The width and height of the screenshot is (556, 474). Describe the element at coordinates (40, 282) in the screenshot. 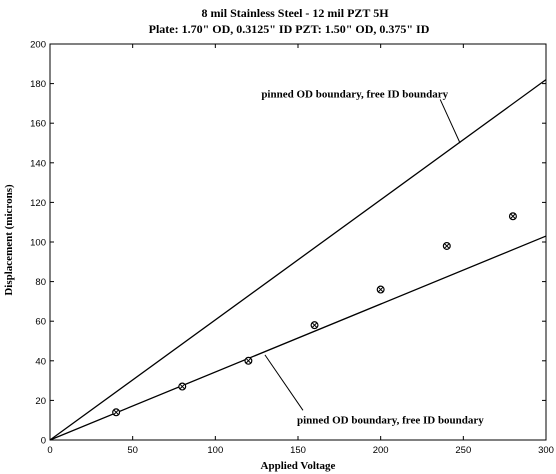

I see `y-tick-label: 80` at that location.